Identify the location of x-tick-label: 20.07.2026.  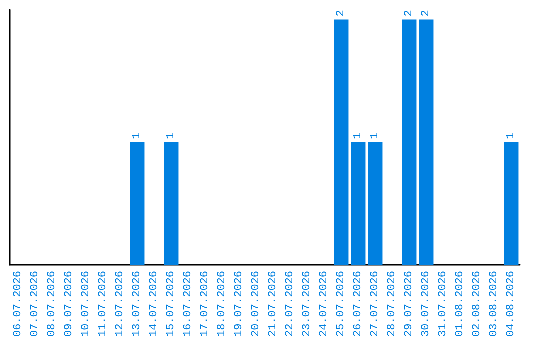
(256, 304).